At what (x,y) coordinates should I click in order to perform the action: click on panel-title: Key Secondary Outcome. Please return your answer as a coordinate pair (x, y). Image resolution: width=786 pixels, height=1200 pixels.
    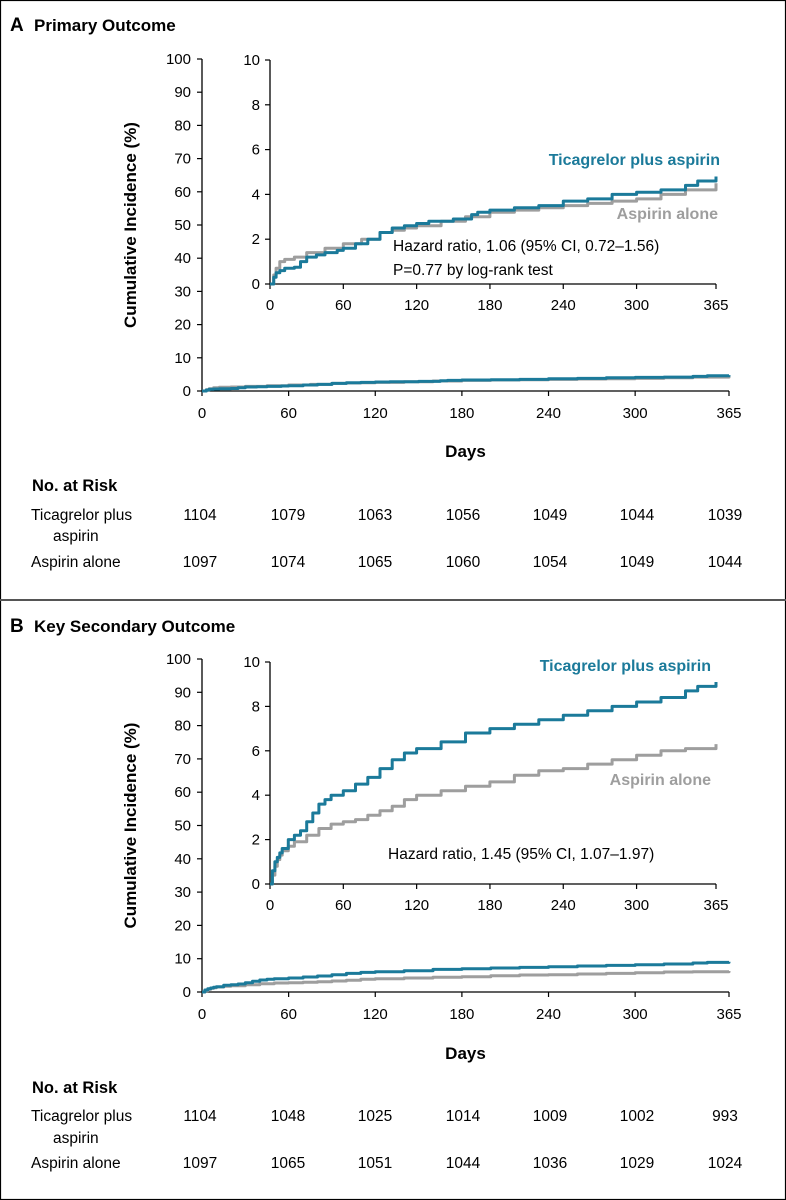
    Looking at the image, I should click on (134, 626).